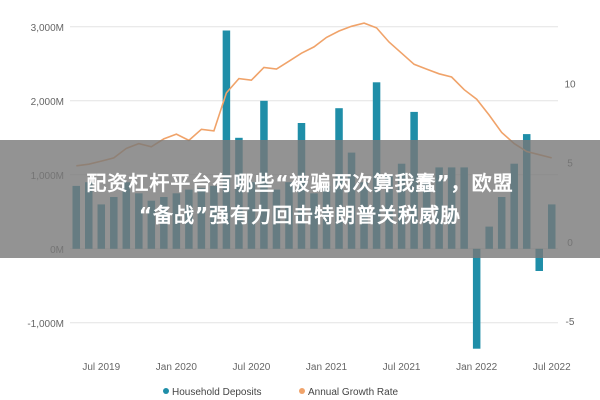  What do you see at coordinates (166, 391) in the screenshot?
I see `legend-marker-household-deposits` at bounding box center [166, 391].